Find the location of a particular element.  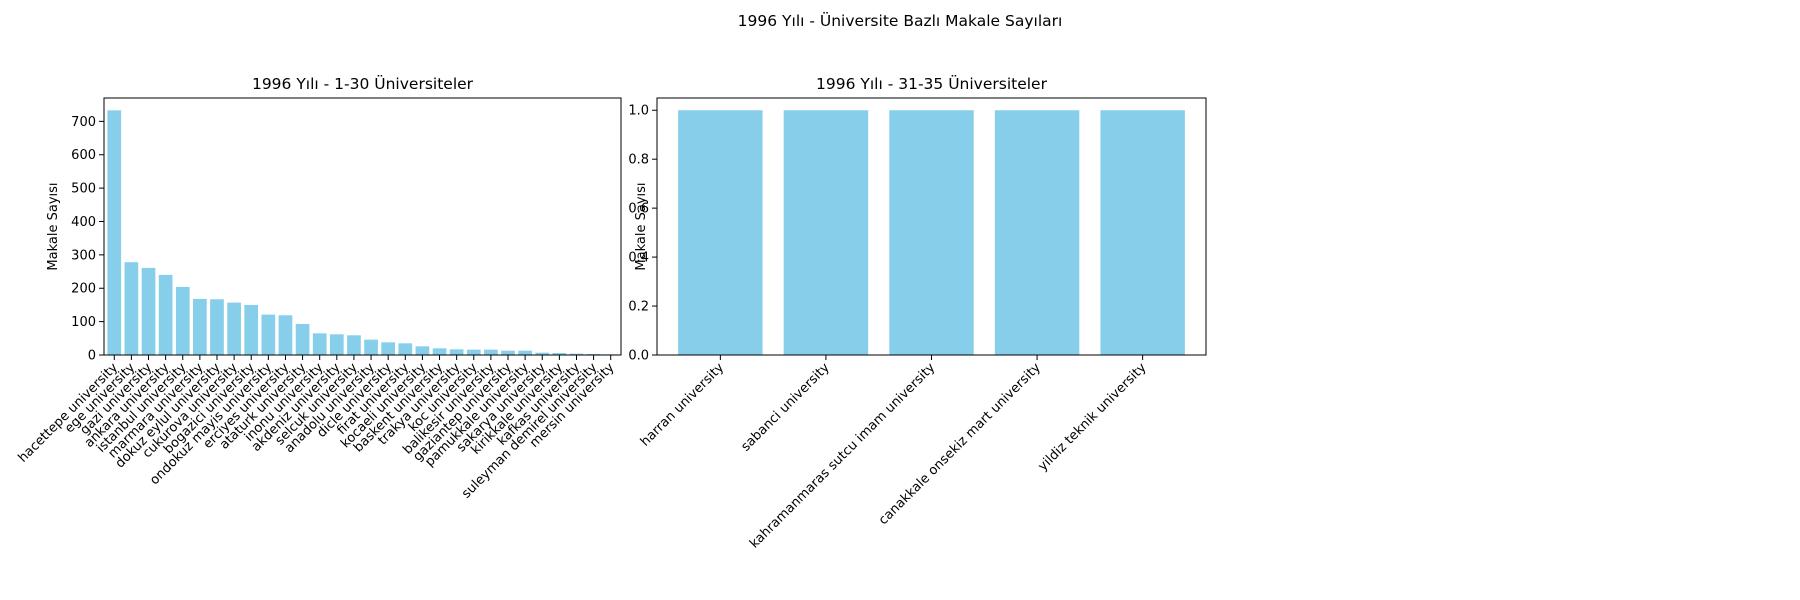

y-tick-label: 100 is located at coordinates (83, 322).